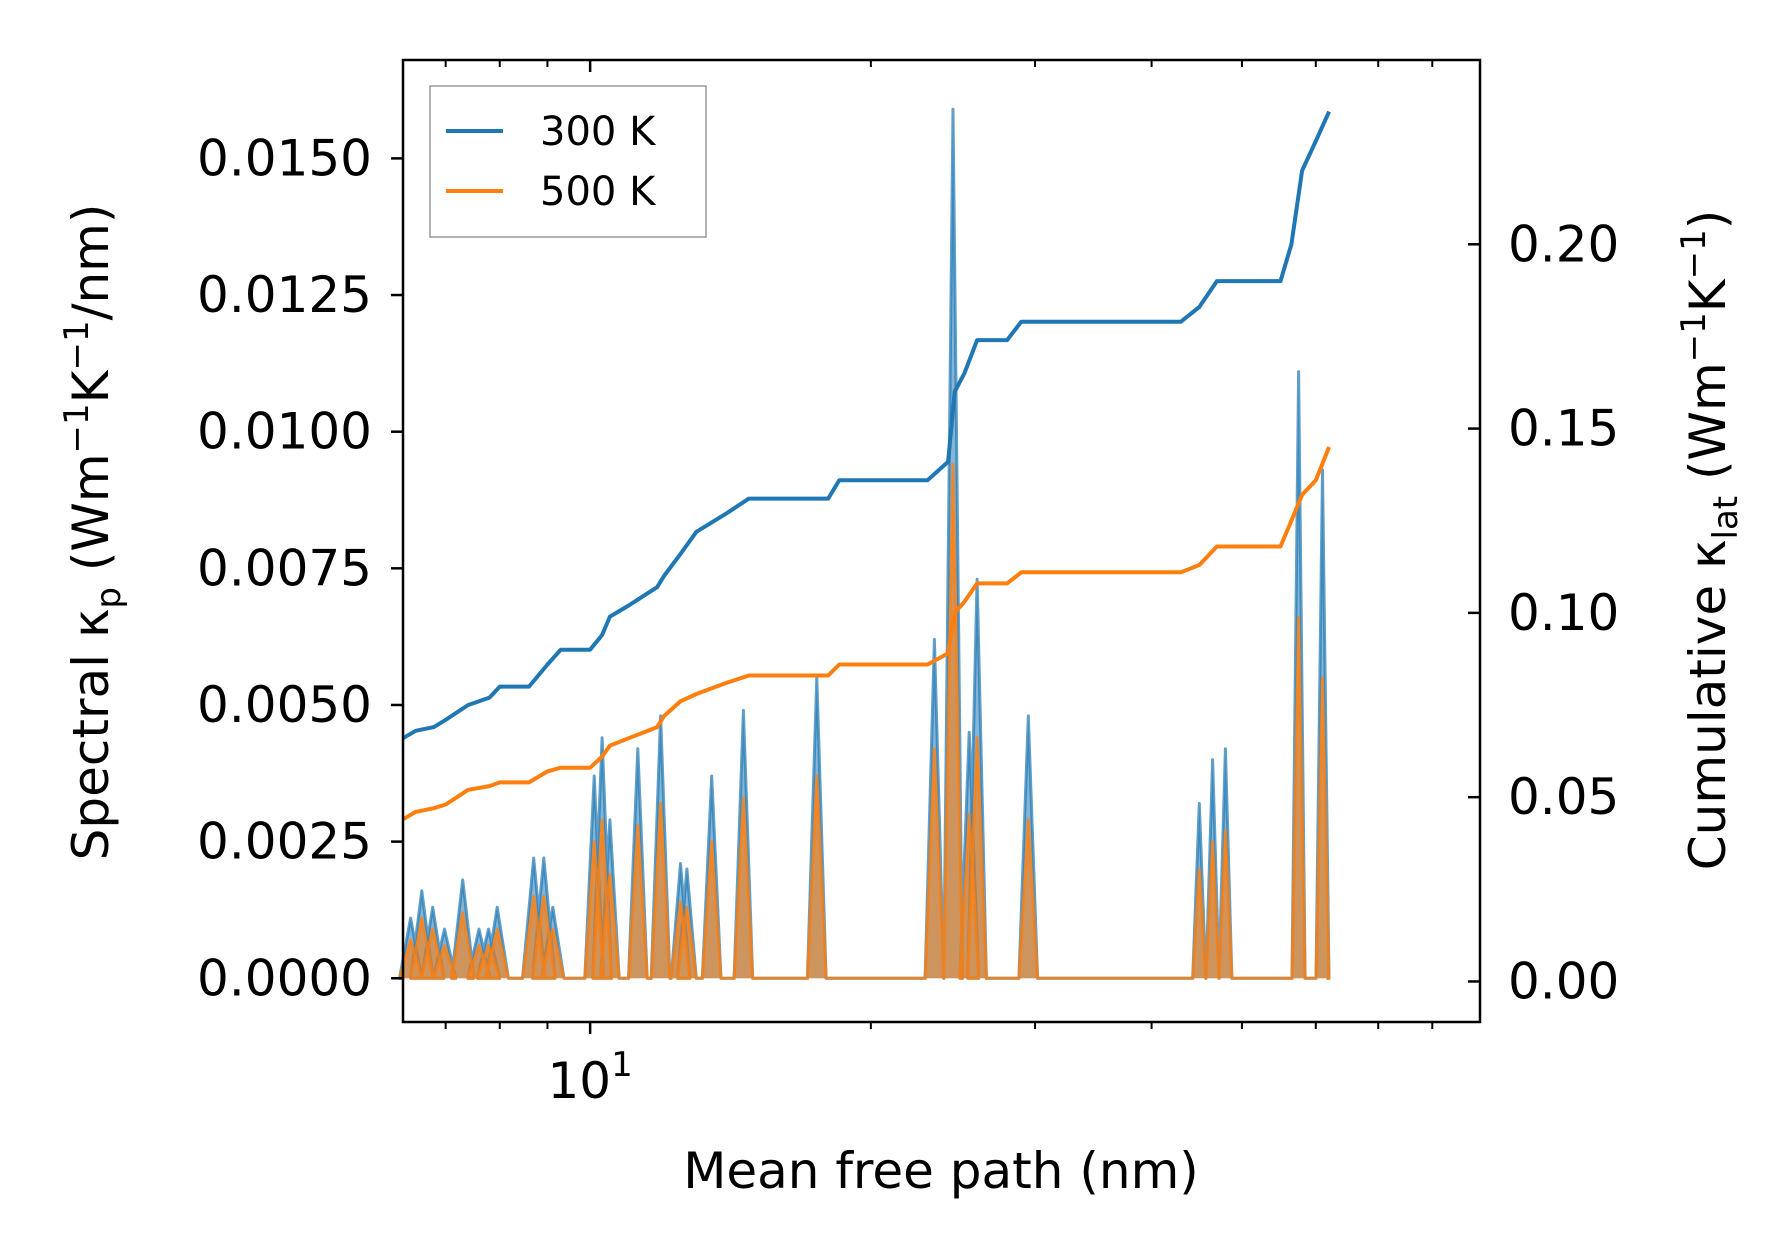 The image size is (1790, 1253). I want to click on left-y-tick-label: 0.0100, so click(284, 432).